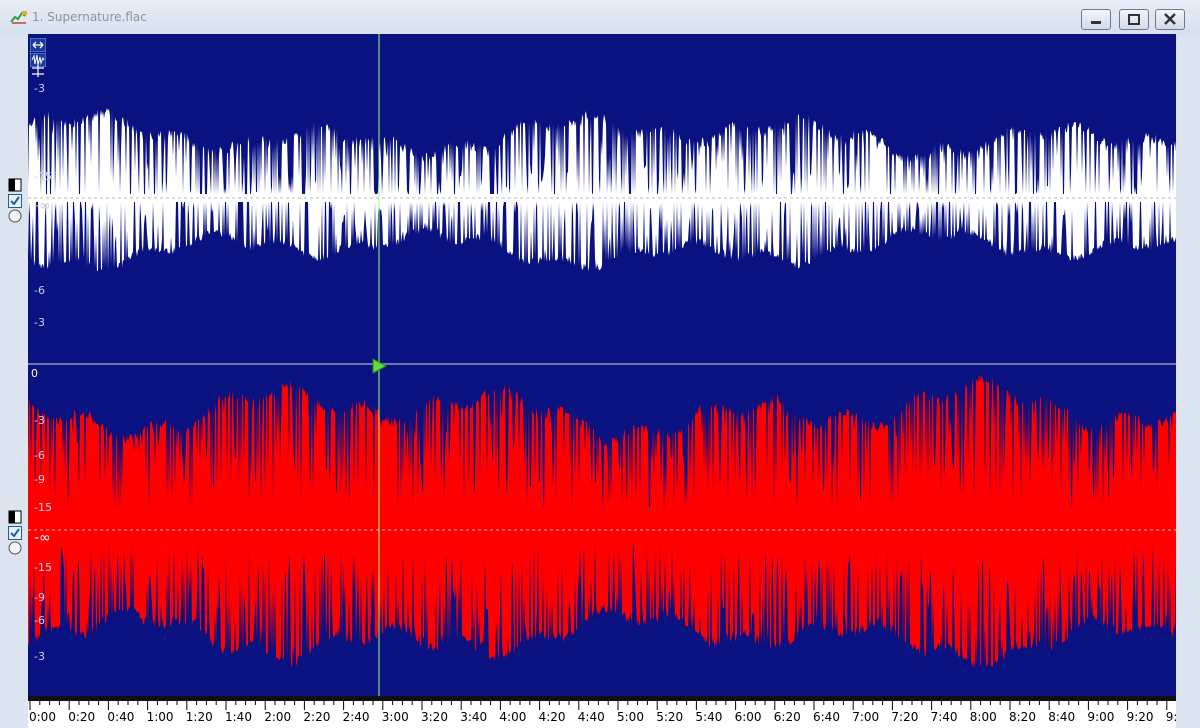 This screenshot has width=1200, height=728. I want to click on db-label-bottom-8: -9, so click(39, 597).